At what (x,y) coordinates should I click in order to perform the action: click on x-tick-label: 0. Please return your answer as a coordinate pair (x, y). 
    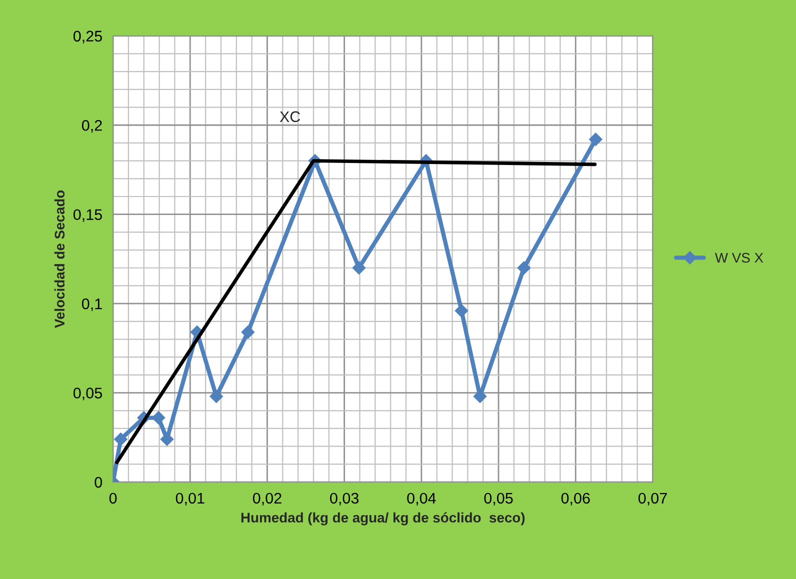
    Looking at the image, I should click on (113, 498).